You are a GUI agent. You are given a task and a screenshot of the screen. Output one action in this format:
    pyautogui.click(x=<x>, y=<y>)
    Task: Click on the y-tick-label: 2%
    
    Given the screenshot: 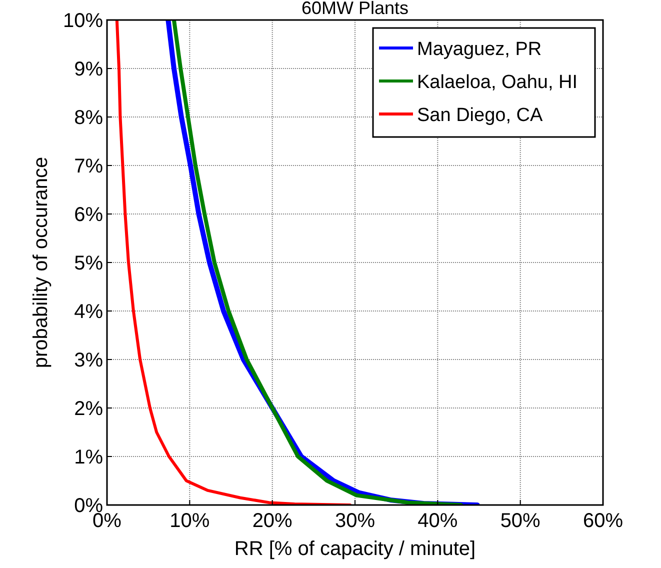 What is the action you would take?
    pyautogui.click(x=89, y=409)
    